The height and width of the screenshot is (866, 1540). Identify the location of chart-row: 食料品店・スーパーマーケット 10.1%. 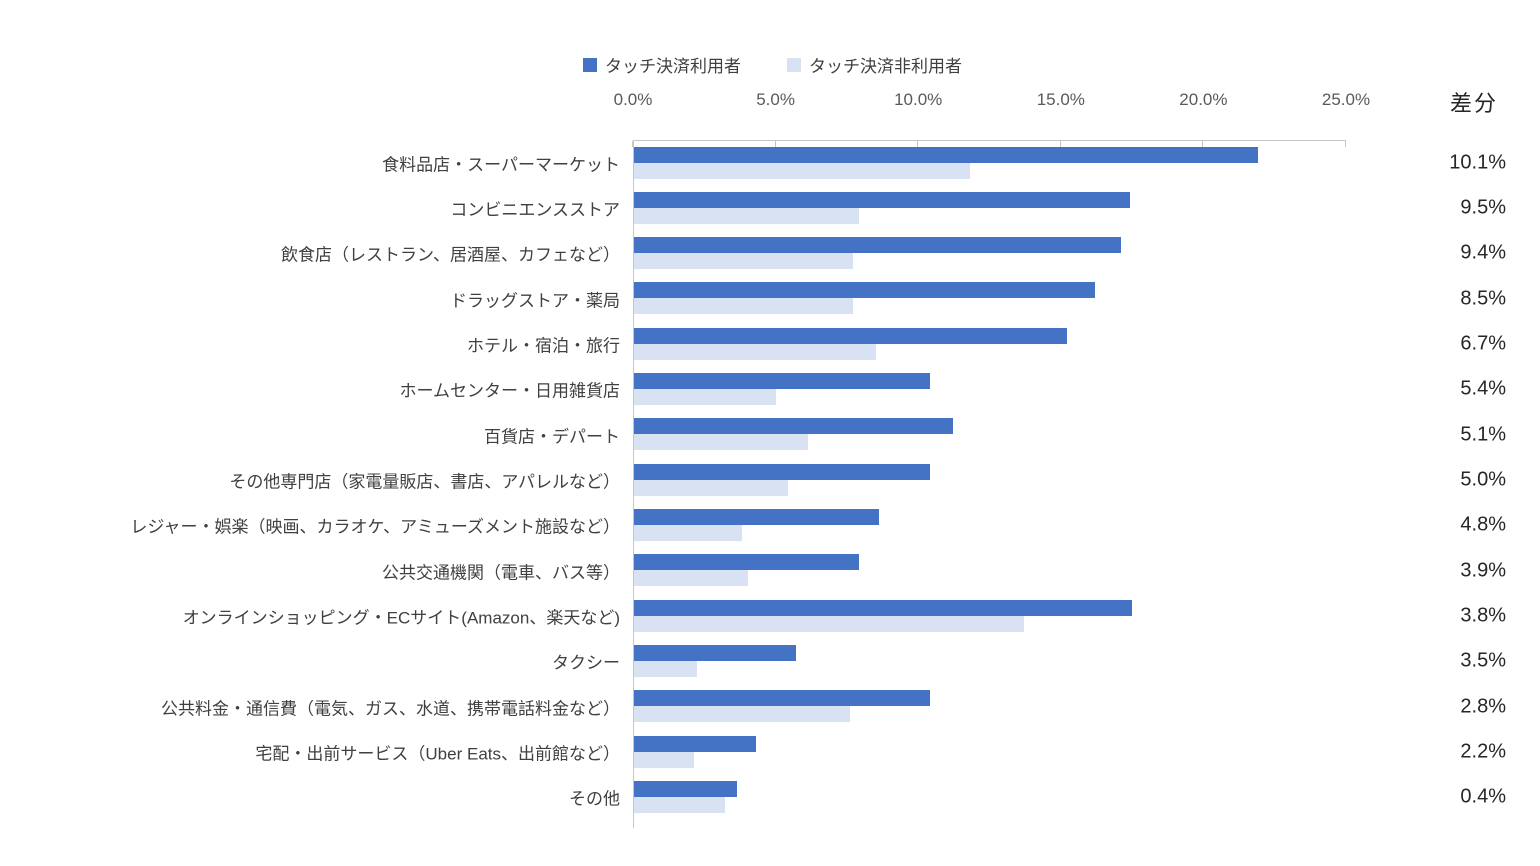
(770, 162).